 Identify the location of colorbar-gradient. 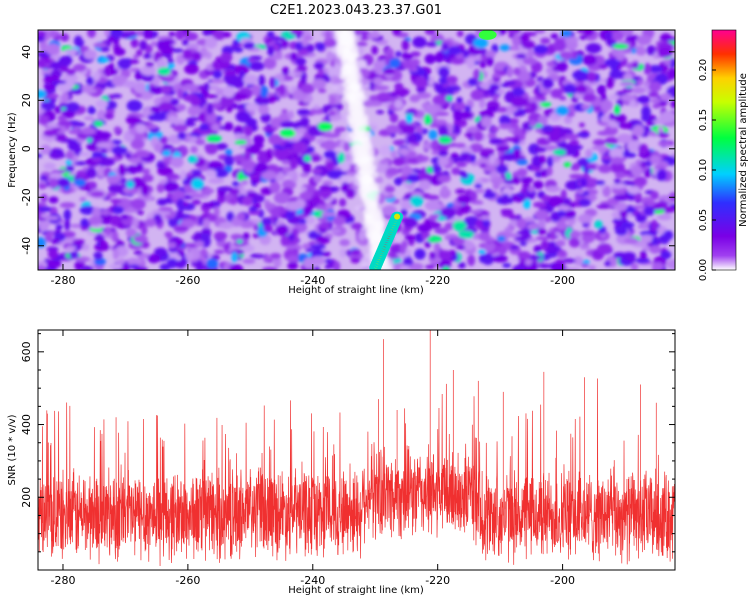
(724, 150).